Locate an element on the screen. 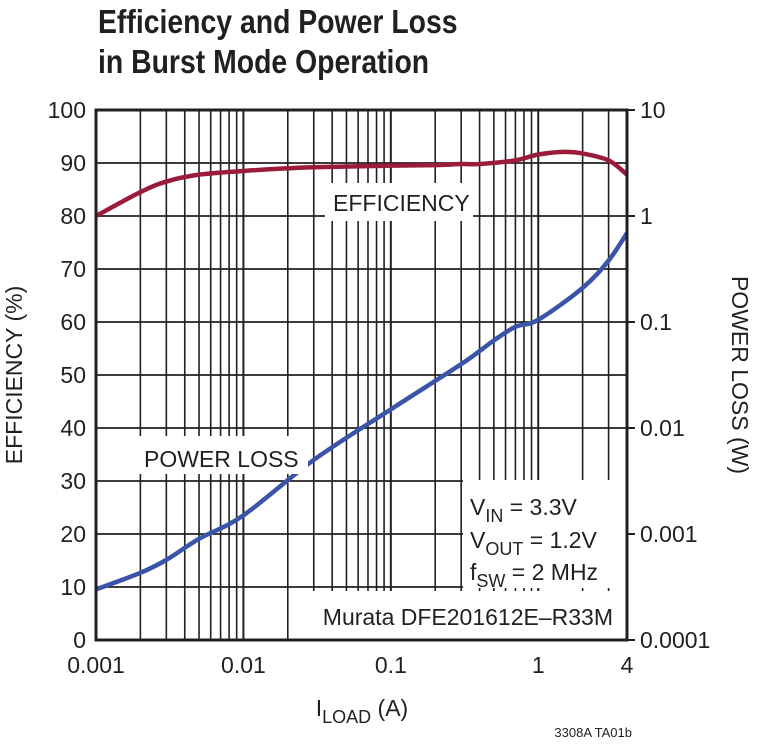 This screenshot has height=744, width=760. y-right-tick-label: 0.0001 is located at coordinates (675, 640).